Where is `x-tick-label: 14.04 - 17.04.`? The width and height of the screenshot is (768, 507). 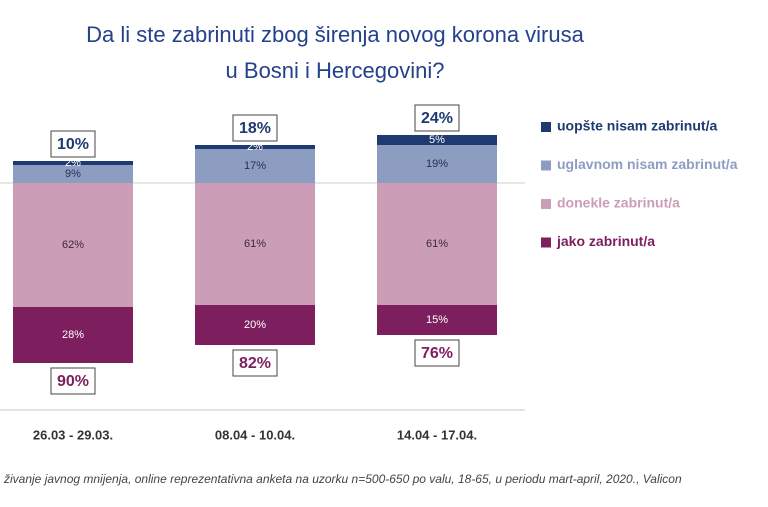 x-tick-label: 14.04 - 17.04. is located at coordinates (437, 434).